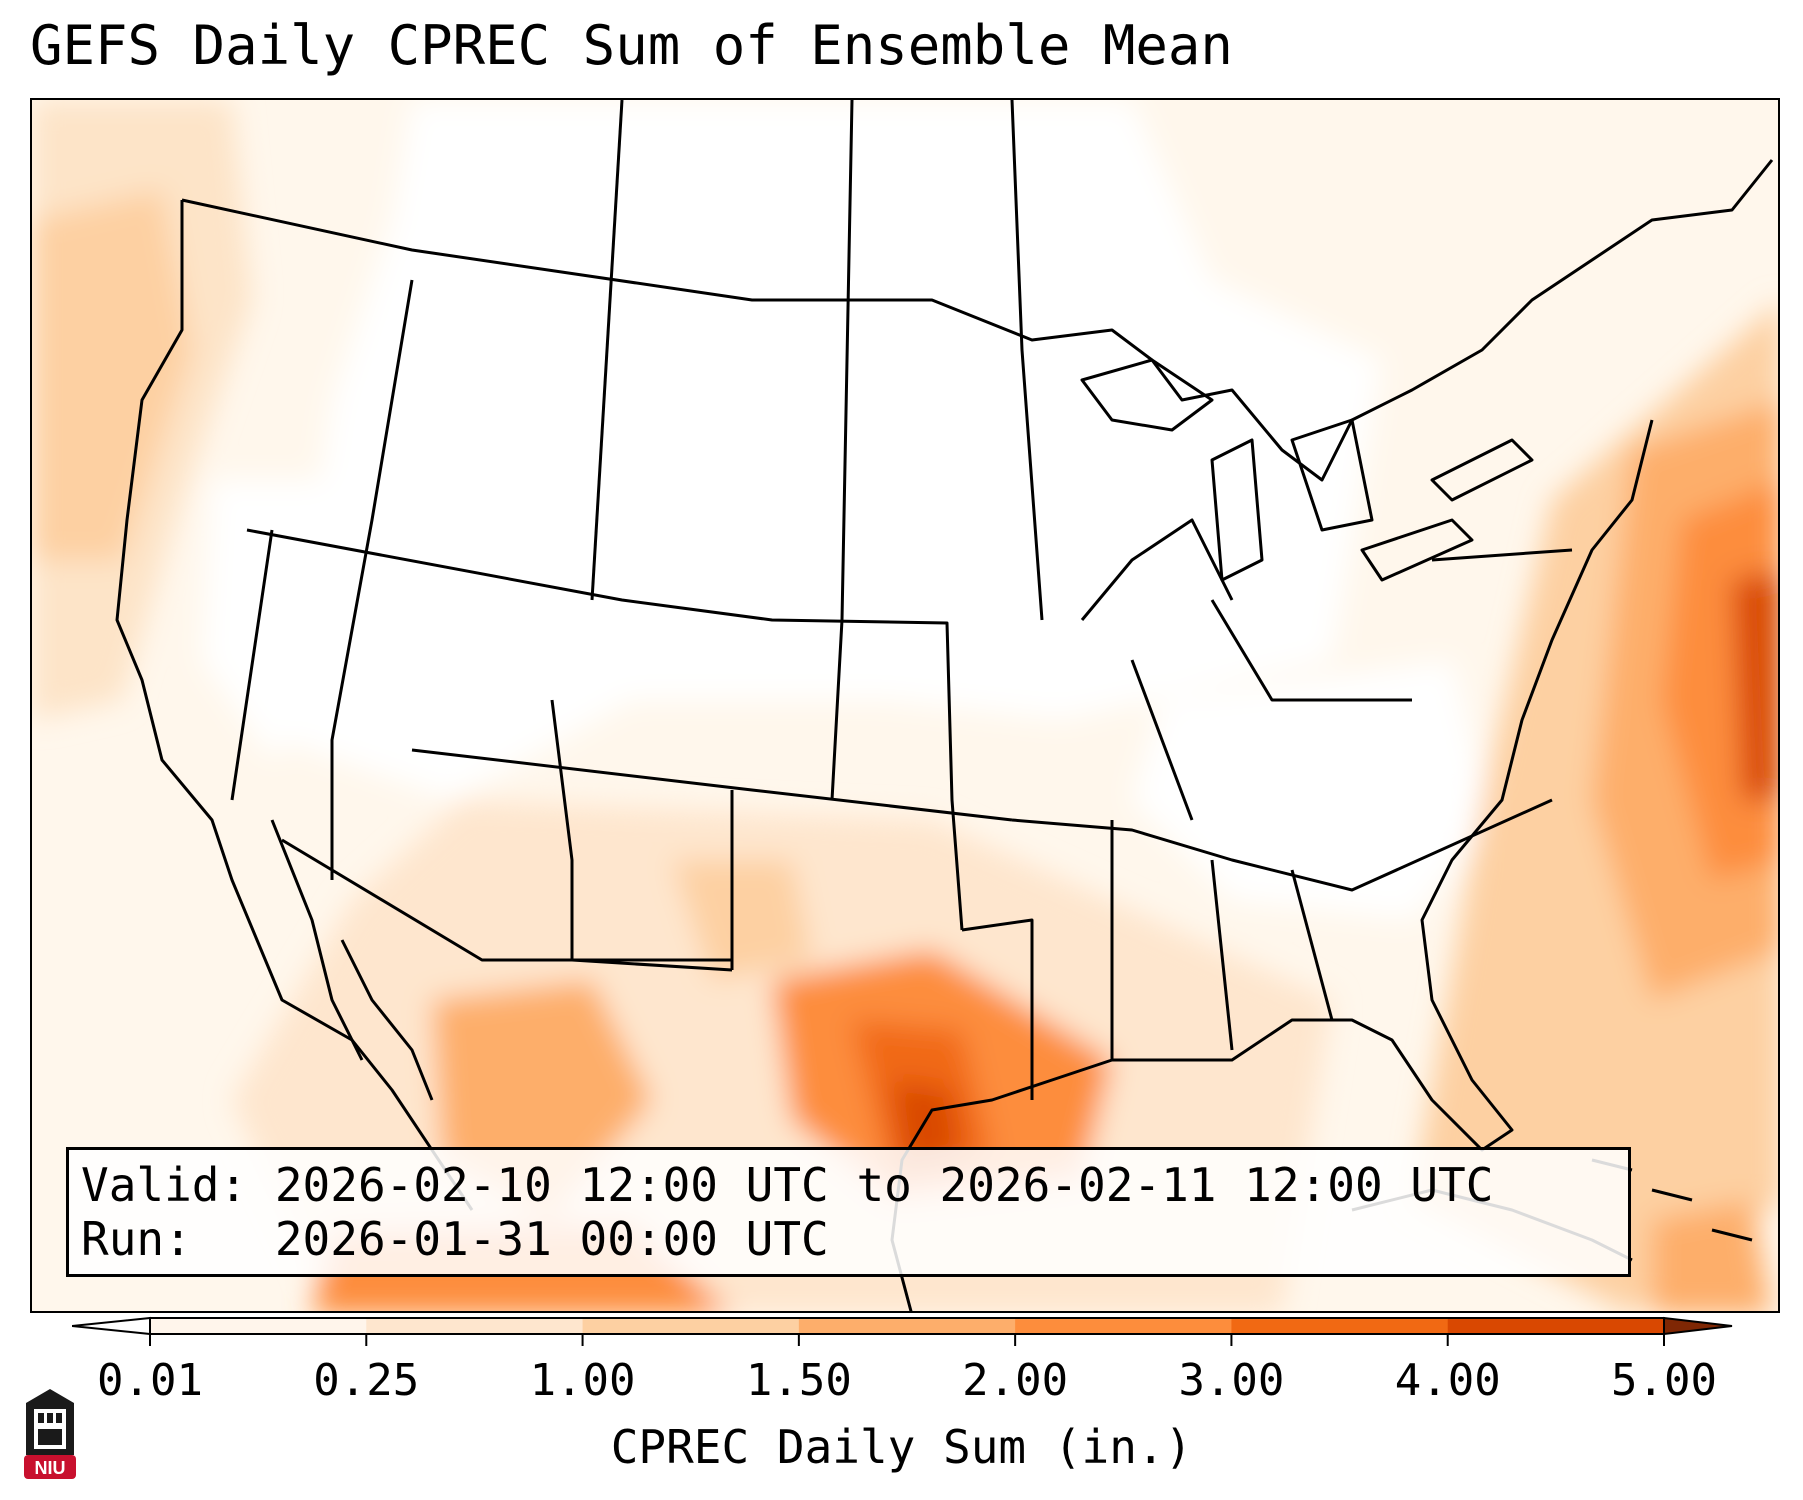  Describe the element at coordinates (366, 1380) in the screenshot. I see `colorbar-tick-label: 0.25` at that location.